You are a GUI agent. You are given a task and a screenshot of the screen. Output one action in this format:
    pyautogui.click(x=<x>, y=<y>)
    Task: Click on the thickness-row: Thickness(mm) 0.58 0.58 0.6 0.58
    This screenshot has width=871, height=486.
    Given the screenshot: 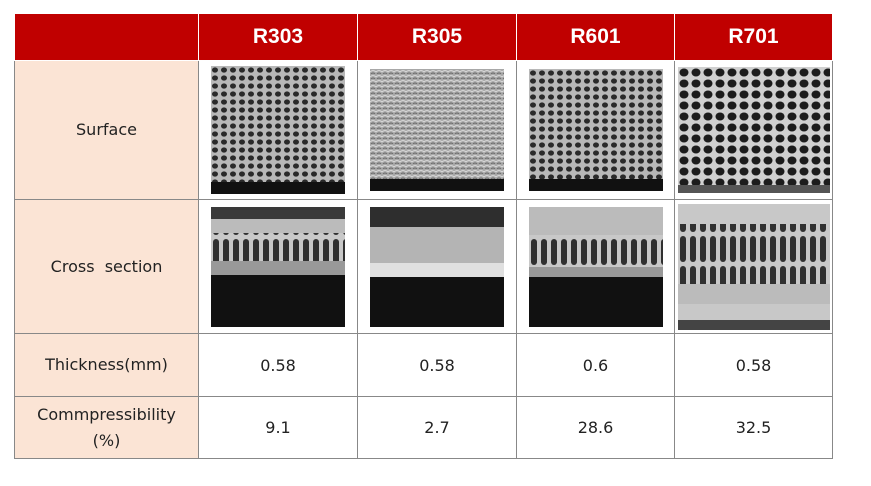 What is the action you would take?
    pyautogui.click(x=423, y=365)
    